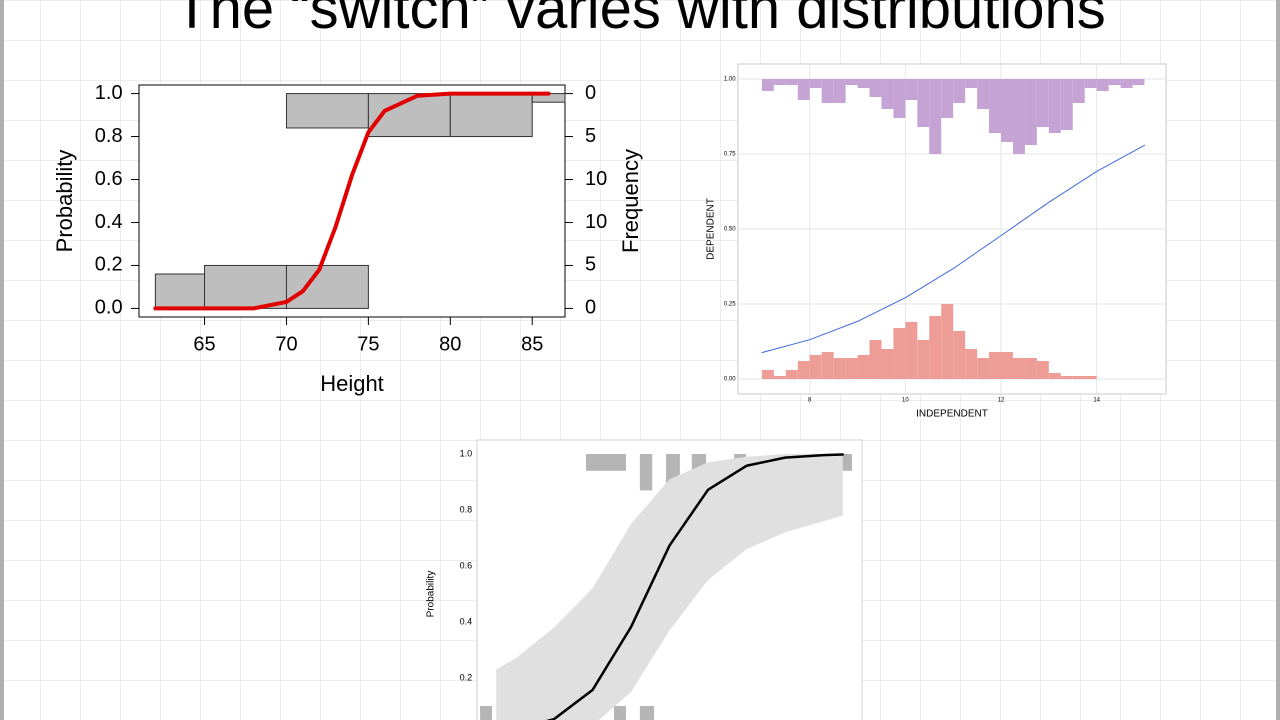 Image resolution: width=1280 pixels, height=720 pixels. I want to click on y-tick-label: 0.25, so click(730, 305).